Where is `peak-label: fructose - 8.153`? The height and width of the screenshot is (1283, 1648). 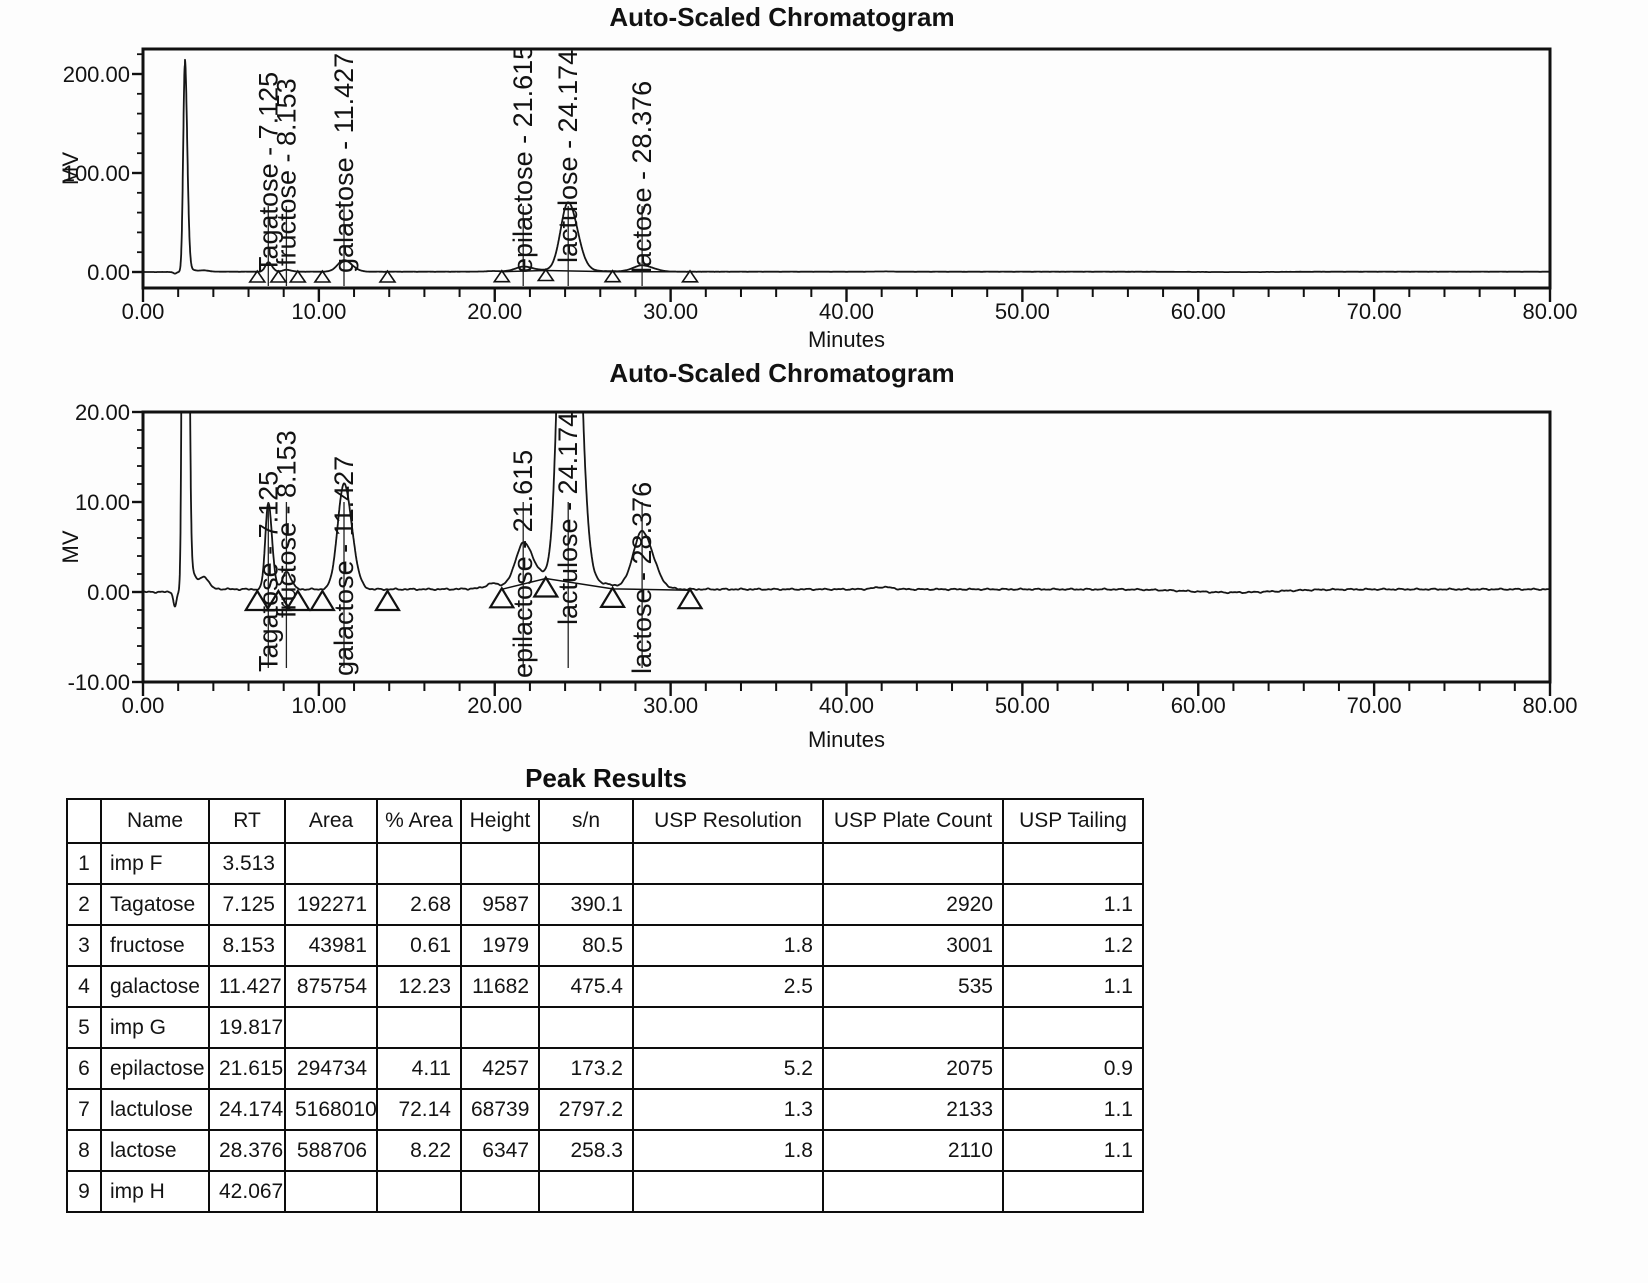 peak-label: fructose - 8.153 is located at coordinates (286, 172).